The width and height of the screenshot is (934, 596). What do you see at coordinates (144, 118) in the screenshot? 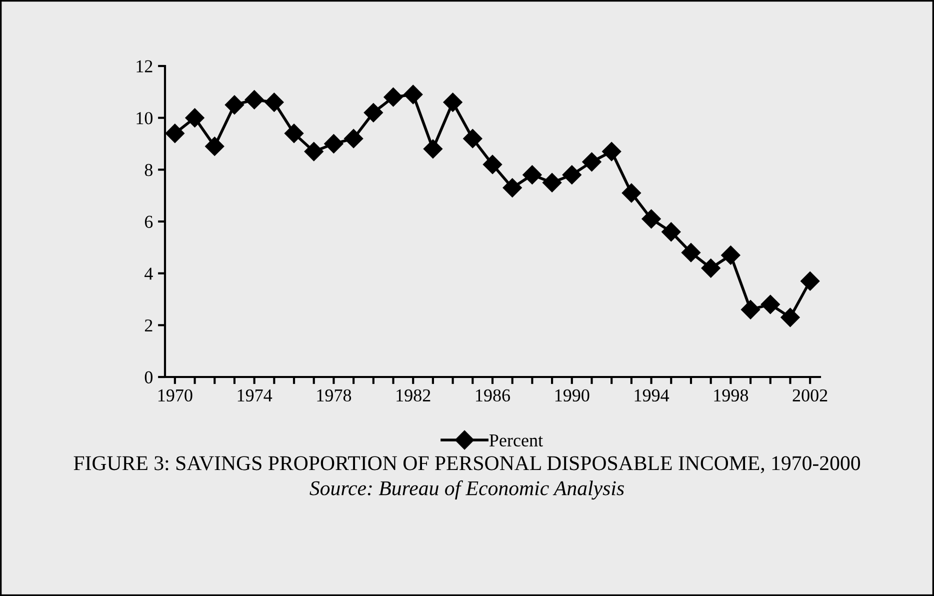
I see `y-tick-label: 10` at bounding box center [144, 118].